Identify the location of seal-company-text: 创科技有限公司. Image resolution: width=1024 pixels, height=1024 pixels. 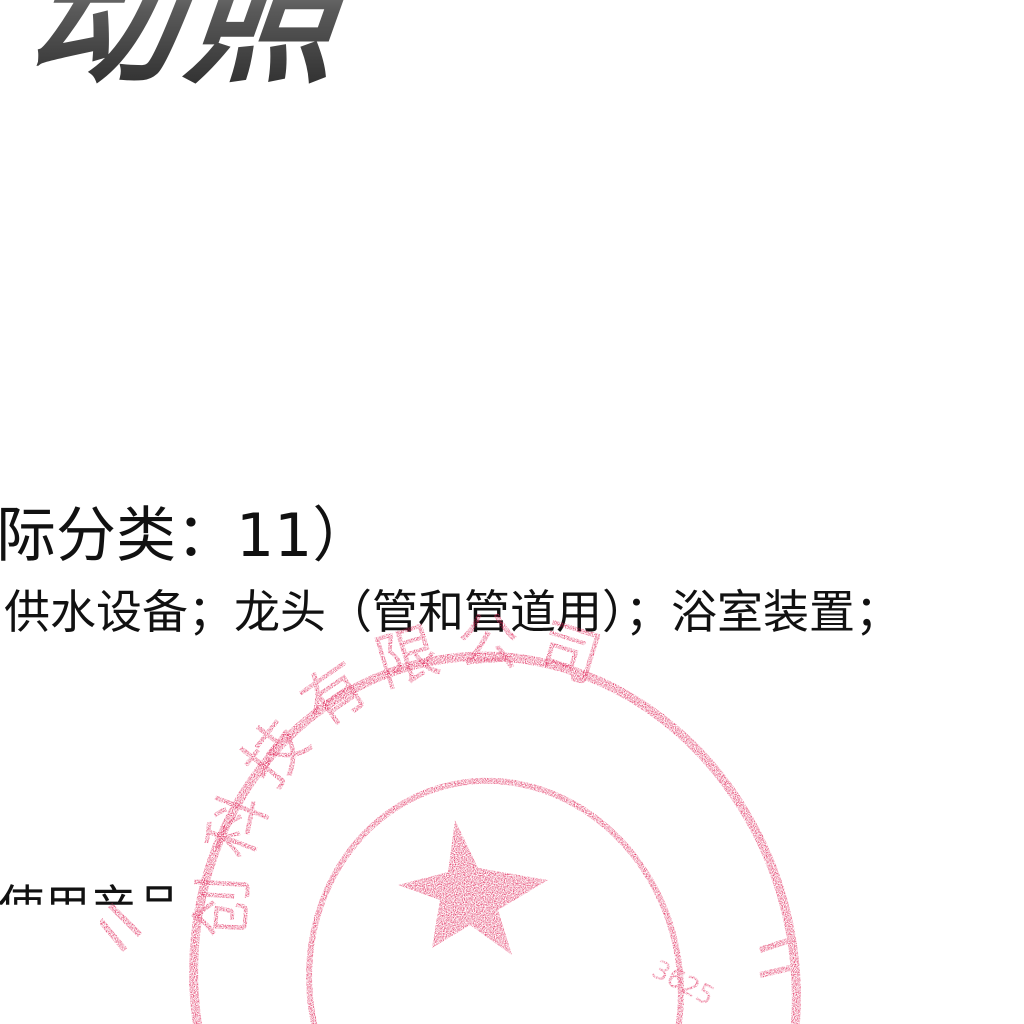
(403, 773).